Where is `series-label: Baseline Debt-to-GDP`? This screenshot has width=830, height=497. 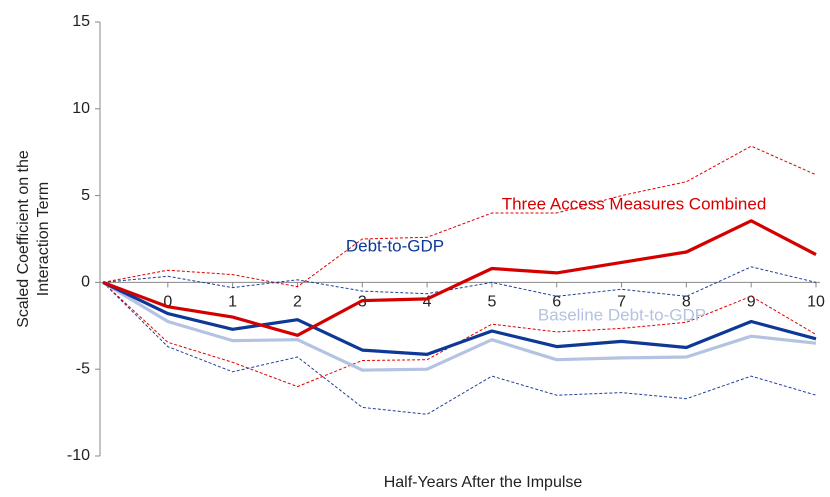 series-label: Baseline Debt-to-GDP is located at coordinates (622, 314).